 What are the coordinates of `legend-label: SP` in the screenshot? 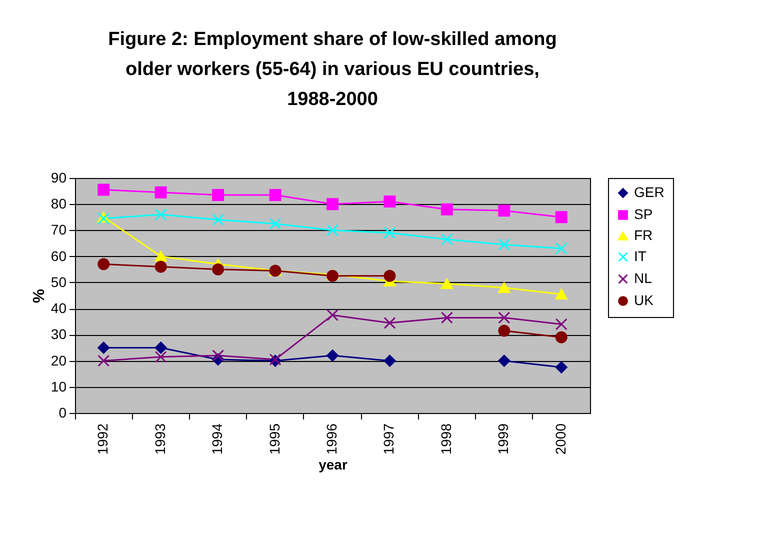 It's located at (643, 214).